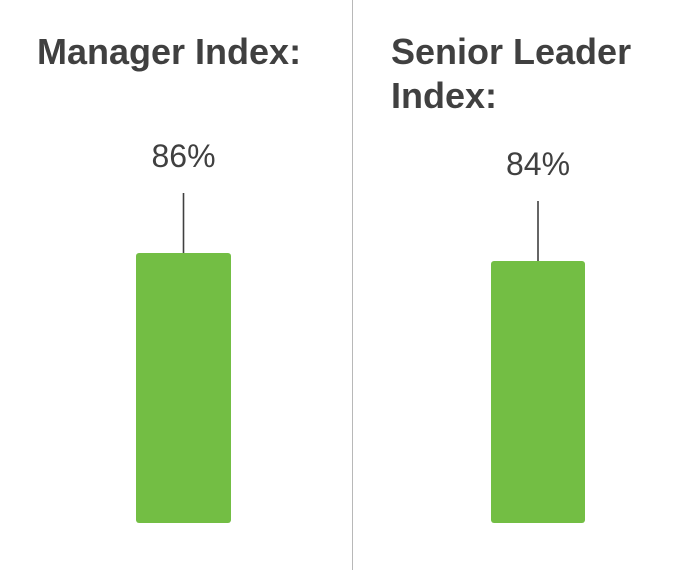  Describe the element at coordinates (511, 73) in the screenshot. I see `senior-leader-index-title: Senior Leader Index:` at that location.